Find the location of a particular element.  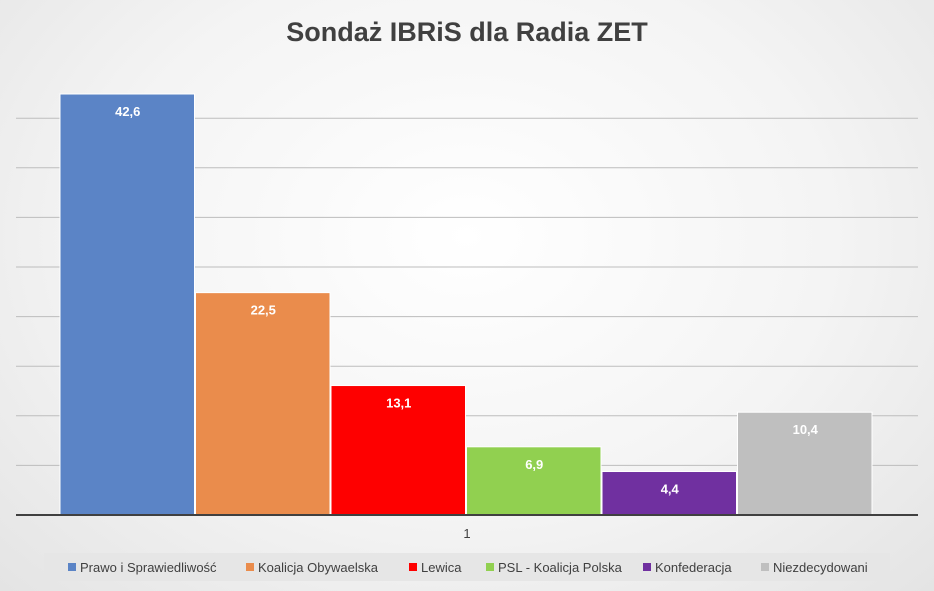

legend-item: Koalicja Obywaelska is located at coordinates (312, 567).